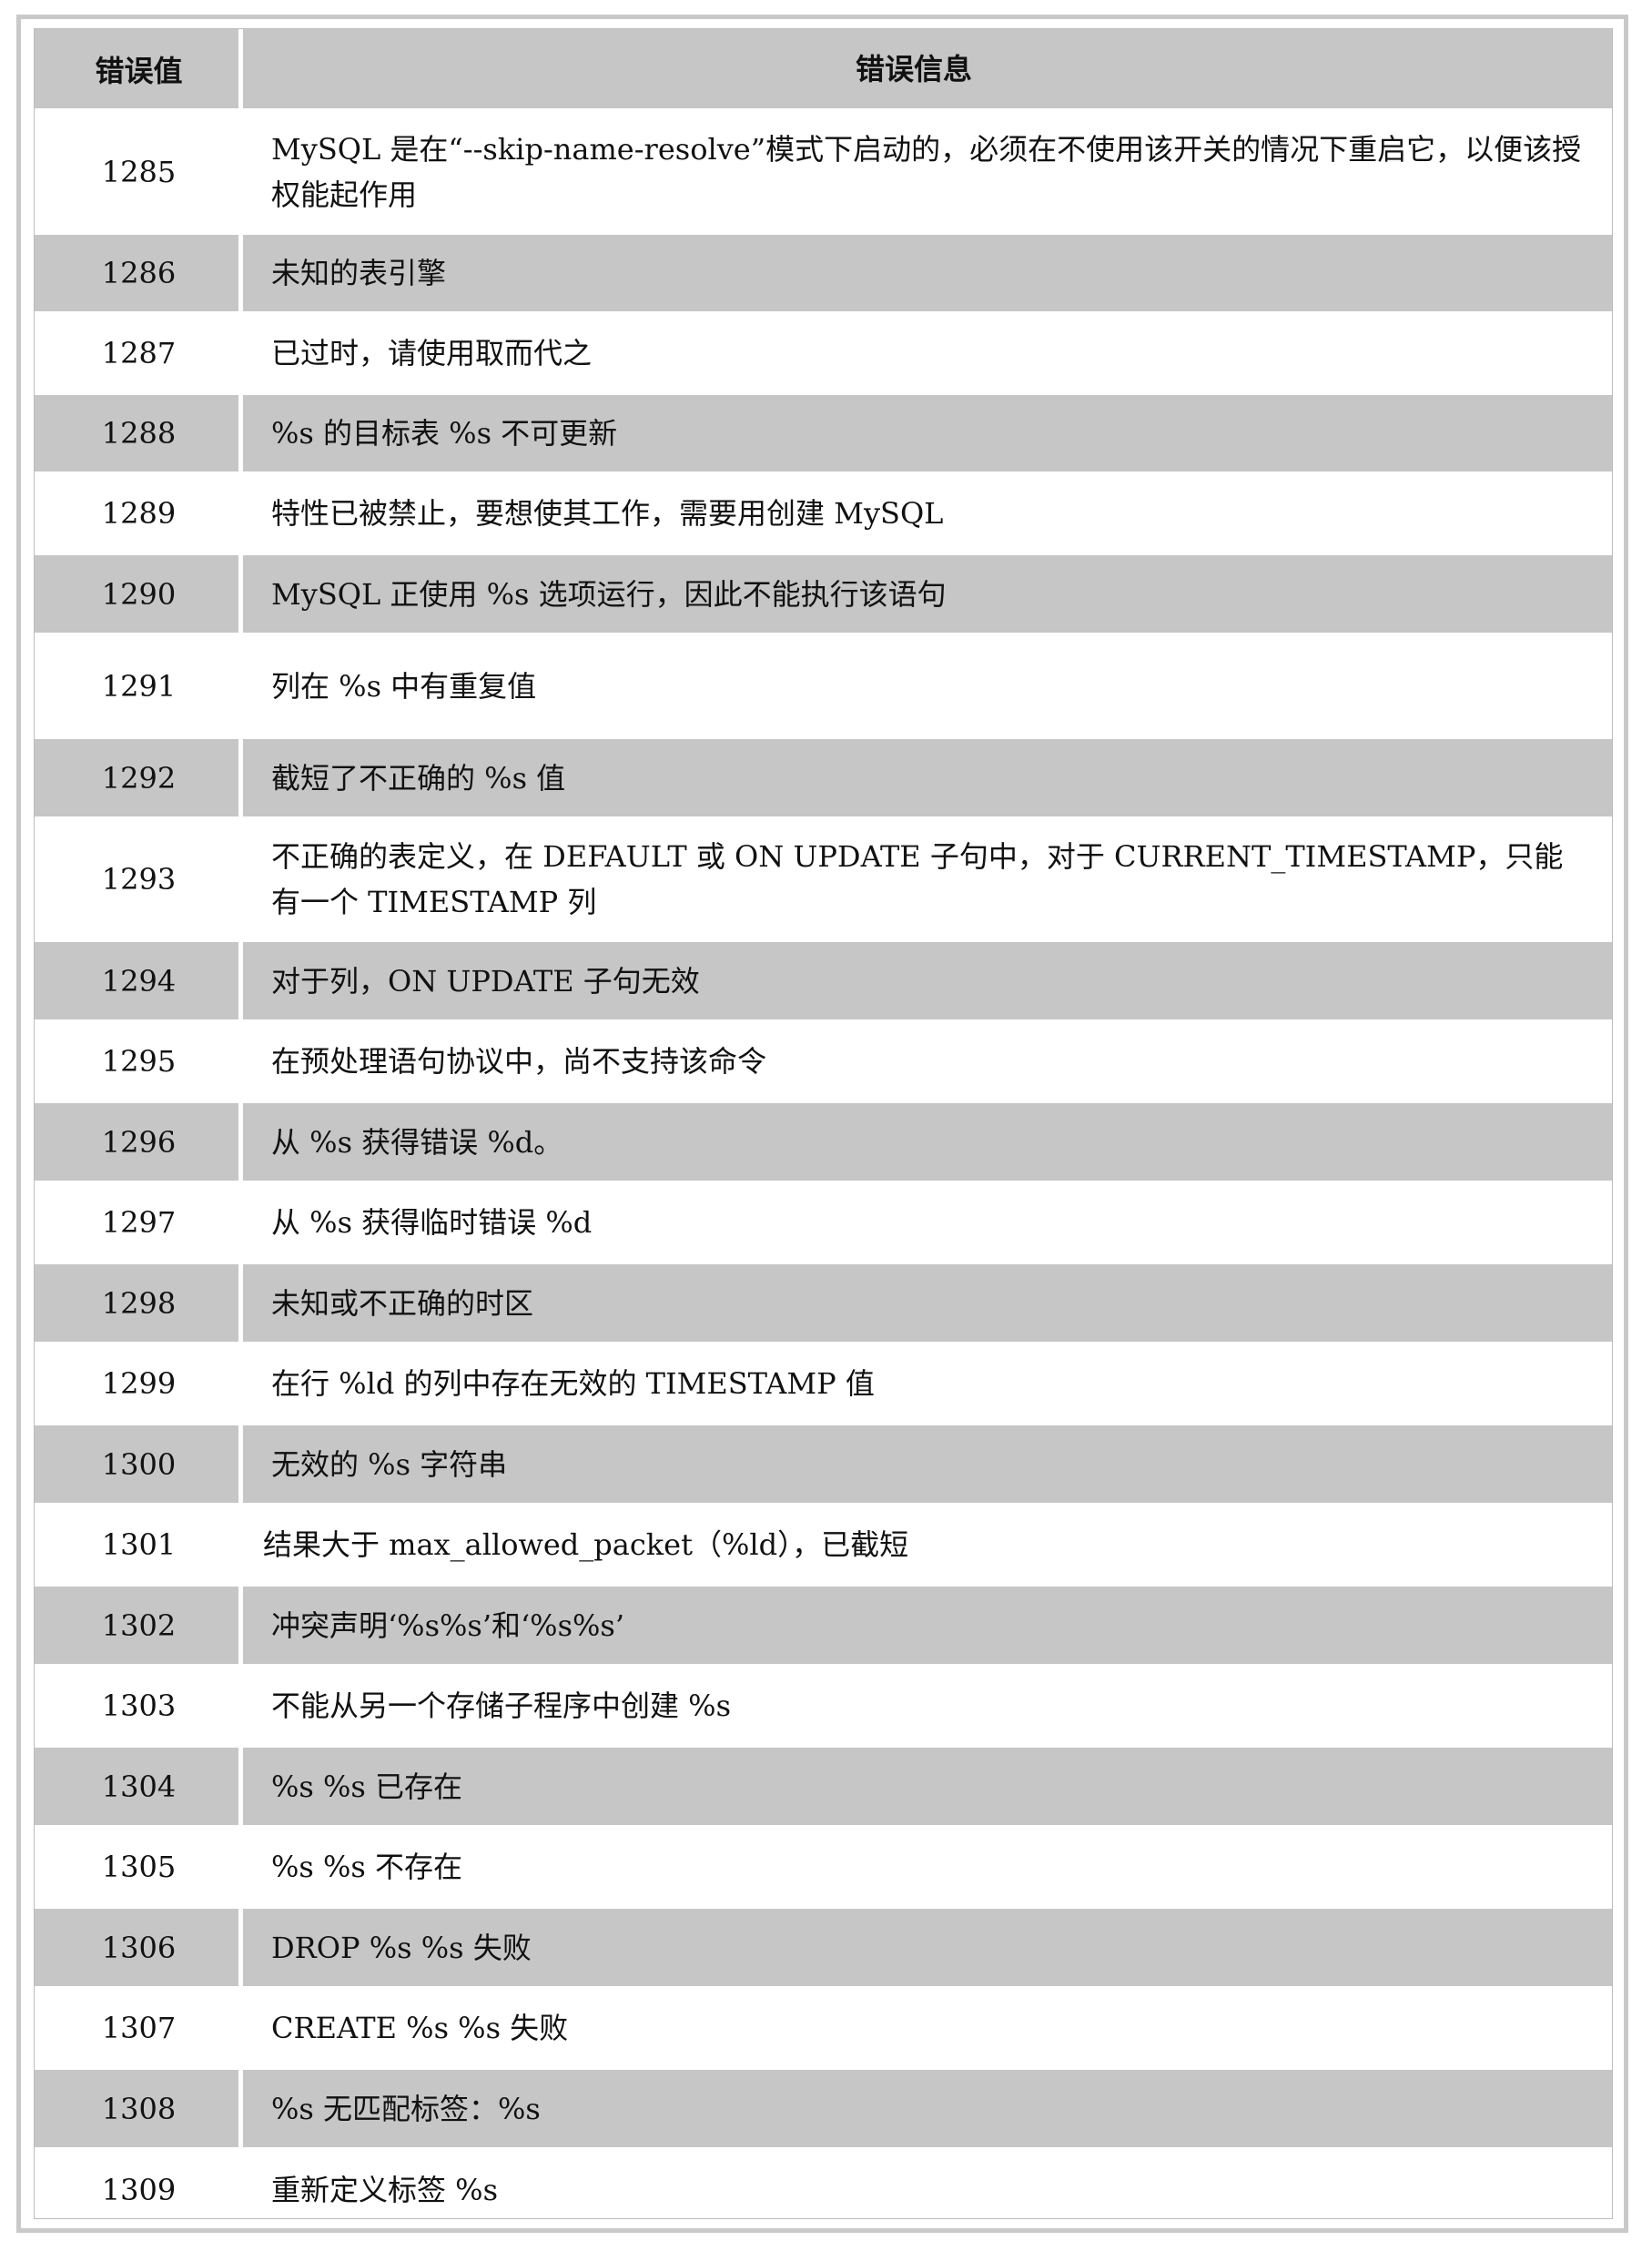  Describe the element at coordinates (824, 1063) in the screenshot. I see `table-row: 1295 在预处理语句协议中，尚不支持该命令` at that location.